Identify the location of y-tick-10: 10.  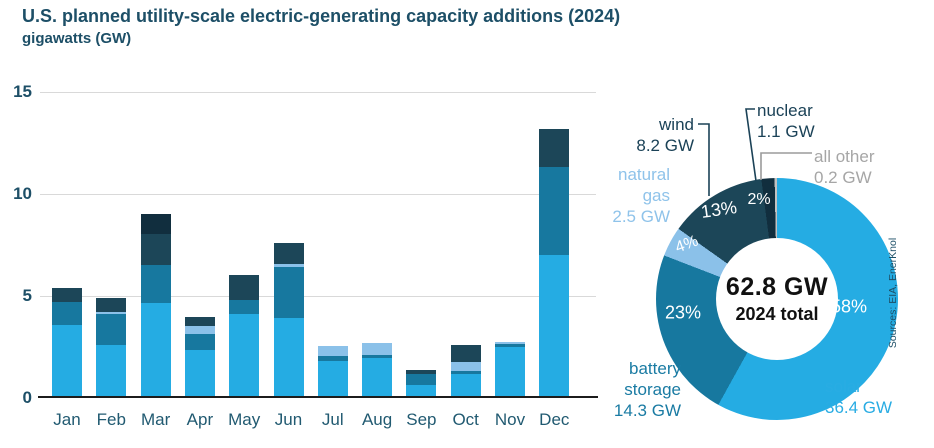
(22, 193).